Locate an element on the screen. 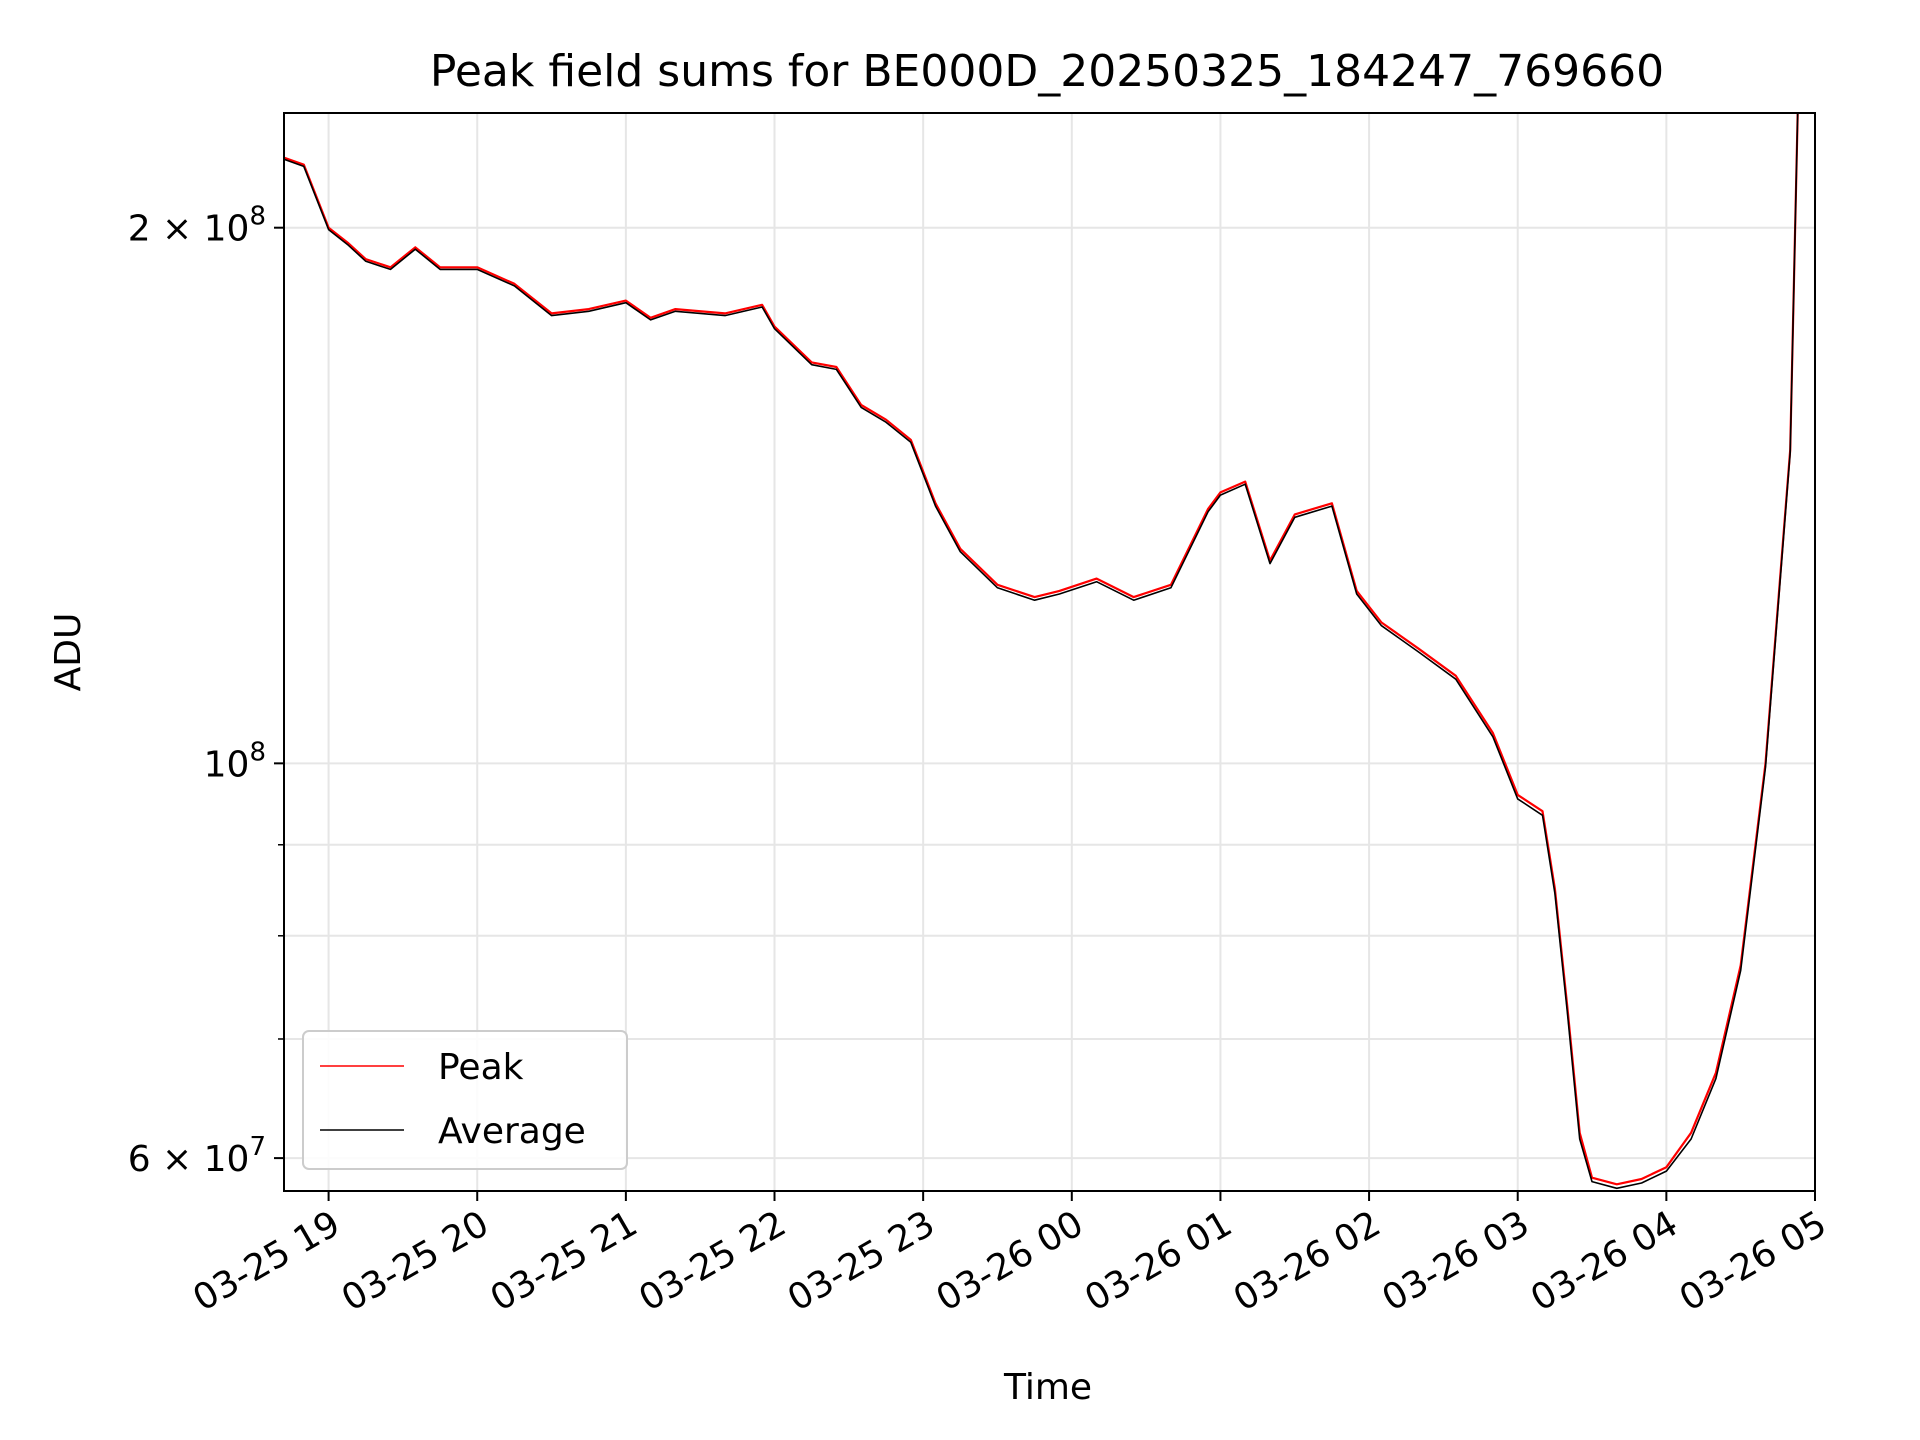 This screenshot has width=1920, height=1440. legend-label-average: Average is located at coordinates (512, 1131).